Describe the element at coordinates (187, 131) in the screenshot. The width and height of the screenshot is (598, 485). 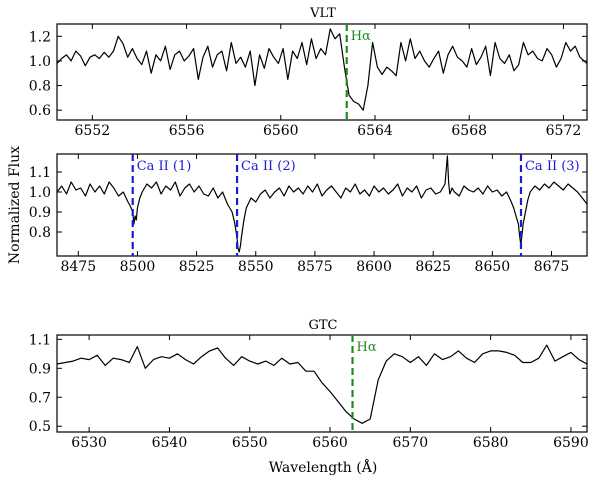
I see `x-tick-label: 6556` at that location.